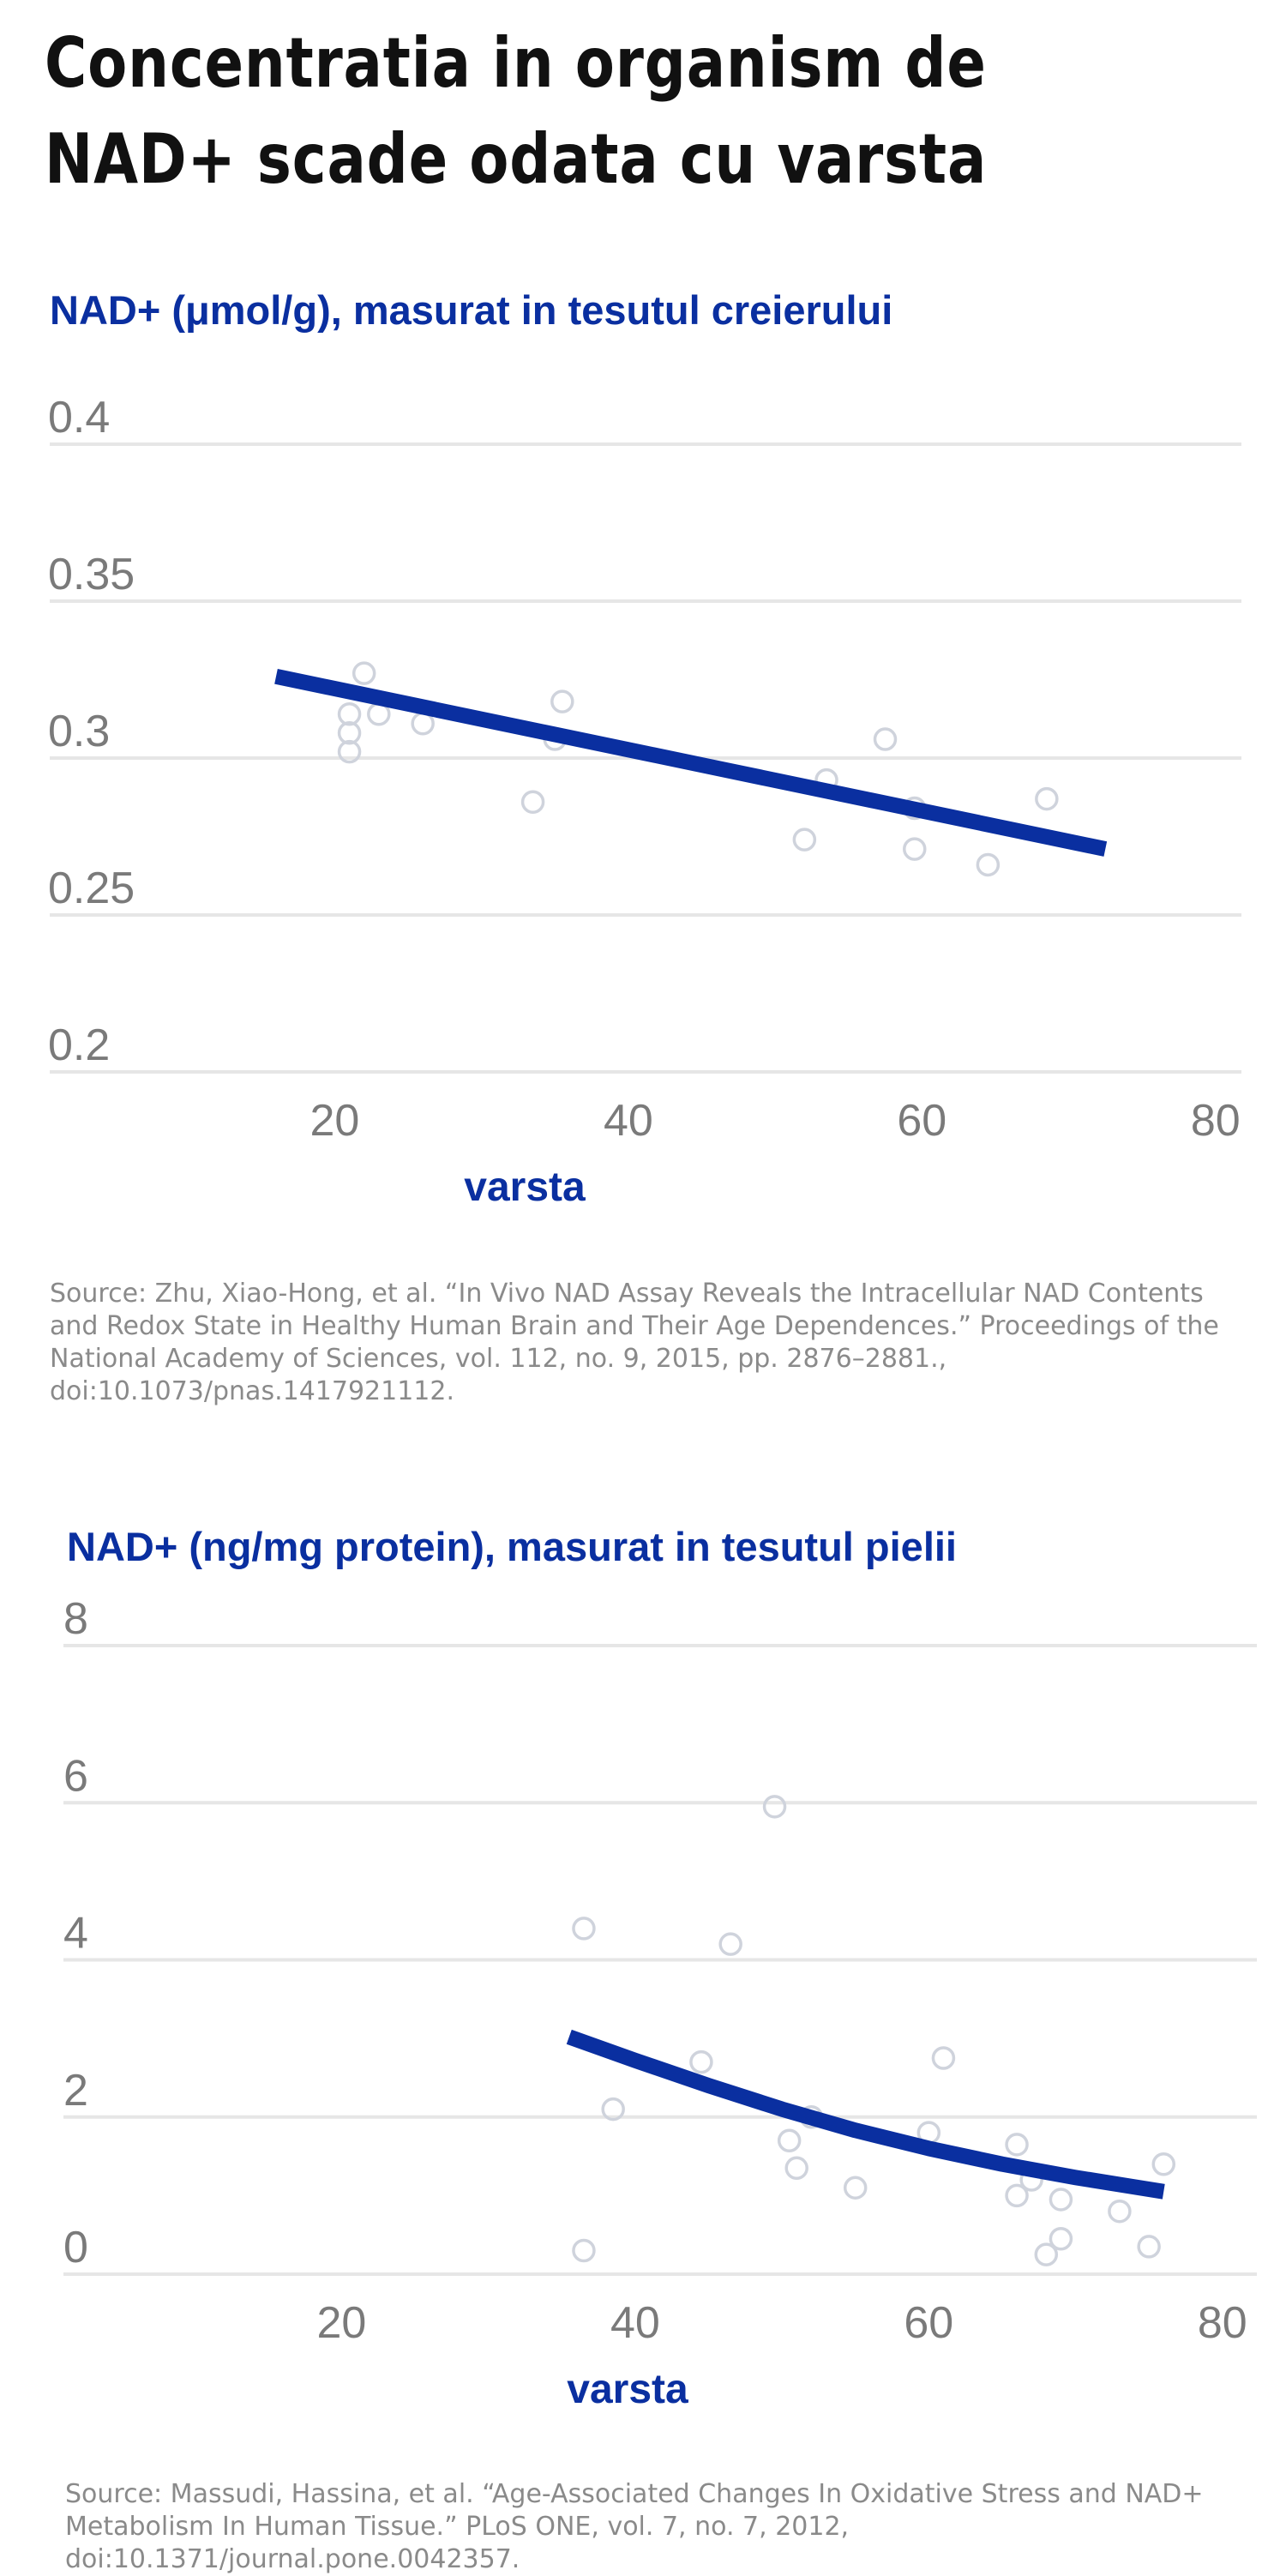 The image size is (1286, 2576). Describe the element at coordinates (1216, 1121) in the screenshot. I see `brain-x-tick-label: 80` at that location.